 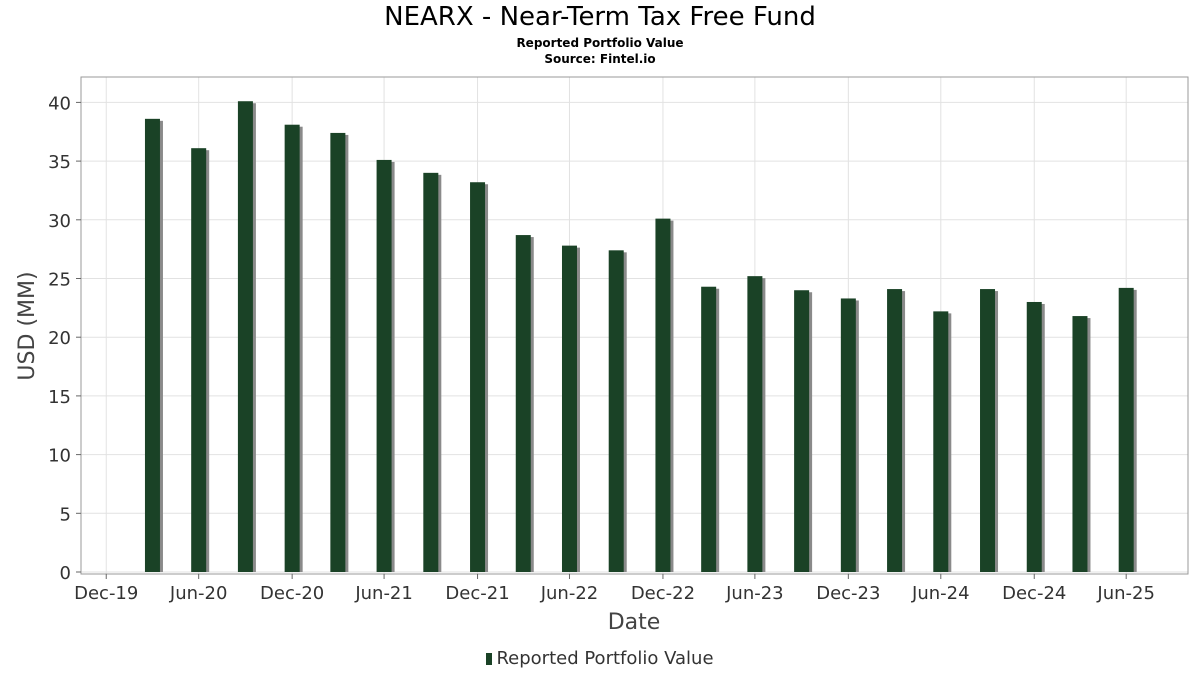 I want to click on x-tick-label: Jun-23, so click(x=754, y=593).